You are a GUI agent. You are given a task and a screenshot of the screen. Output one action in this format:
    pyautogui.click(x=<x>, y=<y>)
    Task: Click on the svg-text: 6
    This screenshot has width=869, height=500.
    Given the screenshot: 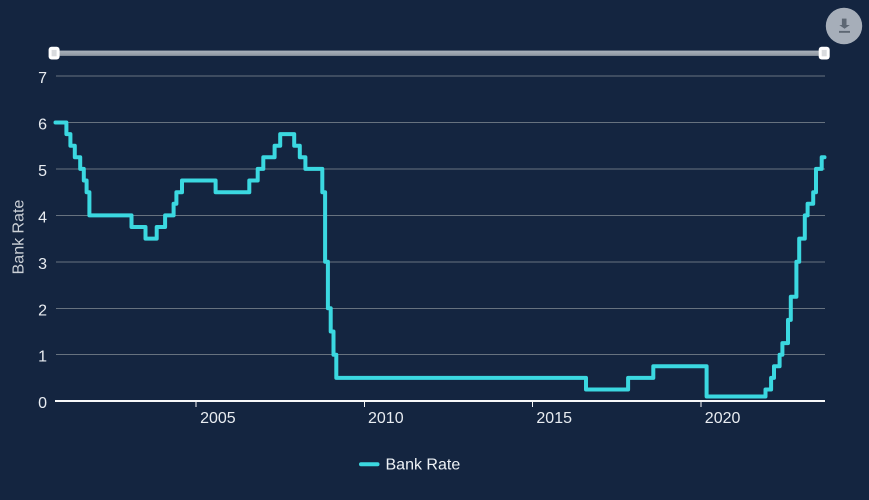 What is the action you would take?
    pyautogui.click(x=42, y=125)
    